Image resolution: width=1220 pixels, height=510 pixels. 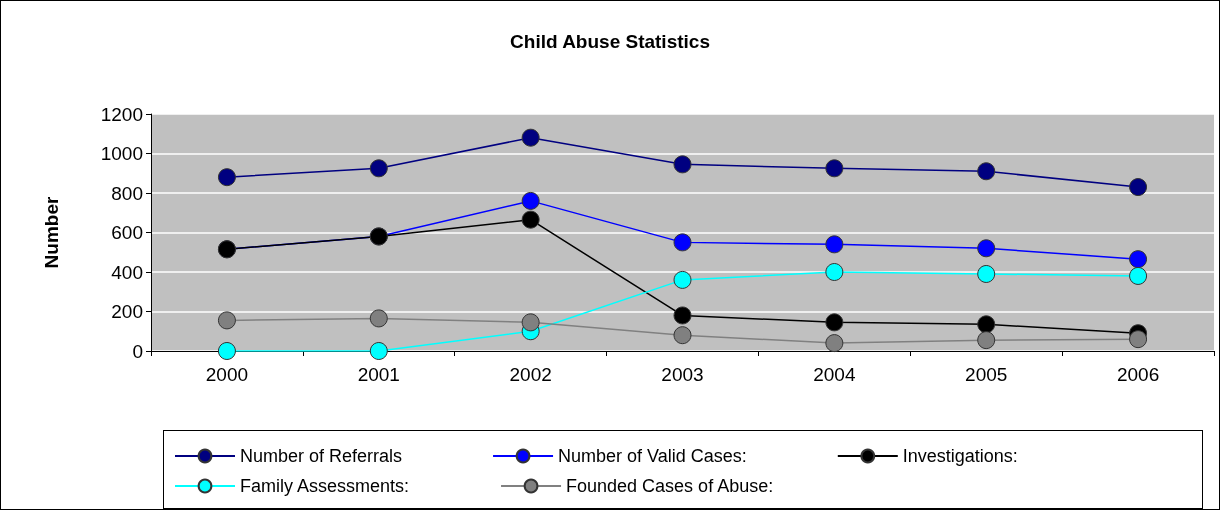 I want to click on y-tick-label: 200, so click(x=127, y=311).